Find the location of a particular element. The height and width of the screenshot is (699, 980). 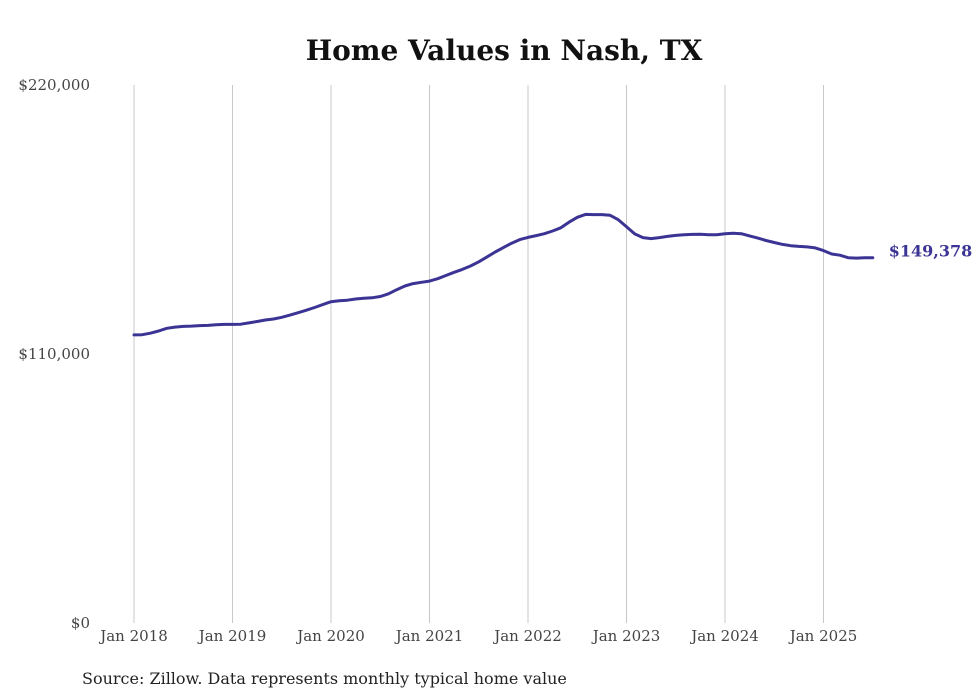

y-tick-label: $110,000 is located at coordinates (54, 354).